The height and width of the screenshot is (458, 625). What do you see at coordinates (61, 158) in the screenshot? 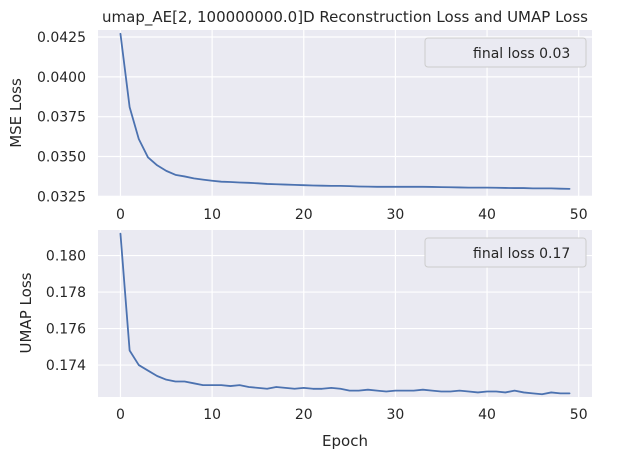
I see `mse-y-tick-label: 0.0350` at bounding box center [61, 158].